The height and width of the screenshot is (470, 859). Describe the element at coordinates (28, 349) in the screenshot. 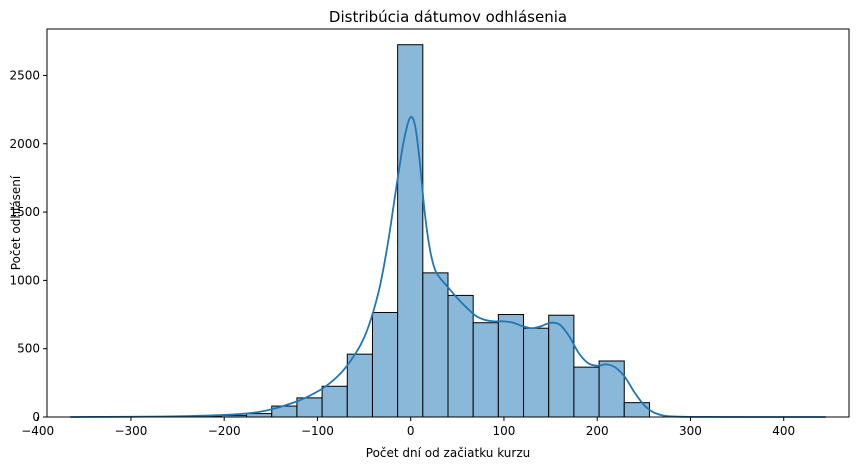

I see `y-tick-label: 500` at that location.